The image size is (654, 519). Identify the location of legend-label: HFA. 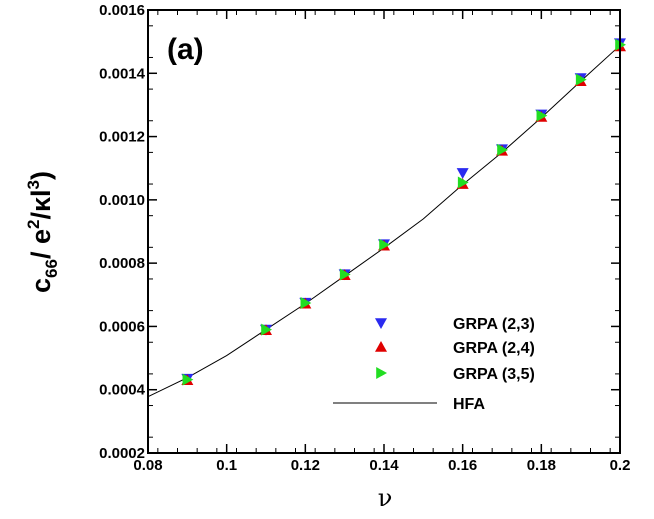
(469, 404).